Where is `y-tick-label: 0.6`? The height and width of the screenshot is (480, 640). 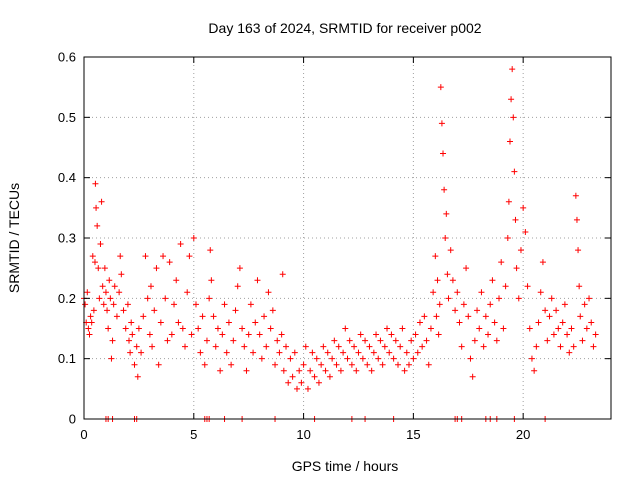 y-tick-label: 0.6 is located at coordinates (67, 57).